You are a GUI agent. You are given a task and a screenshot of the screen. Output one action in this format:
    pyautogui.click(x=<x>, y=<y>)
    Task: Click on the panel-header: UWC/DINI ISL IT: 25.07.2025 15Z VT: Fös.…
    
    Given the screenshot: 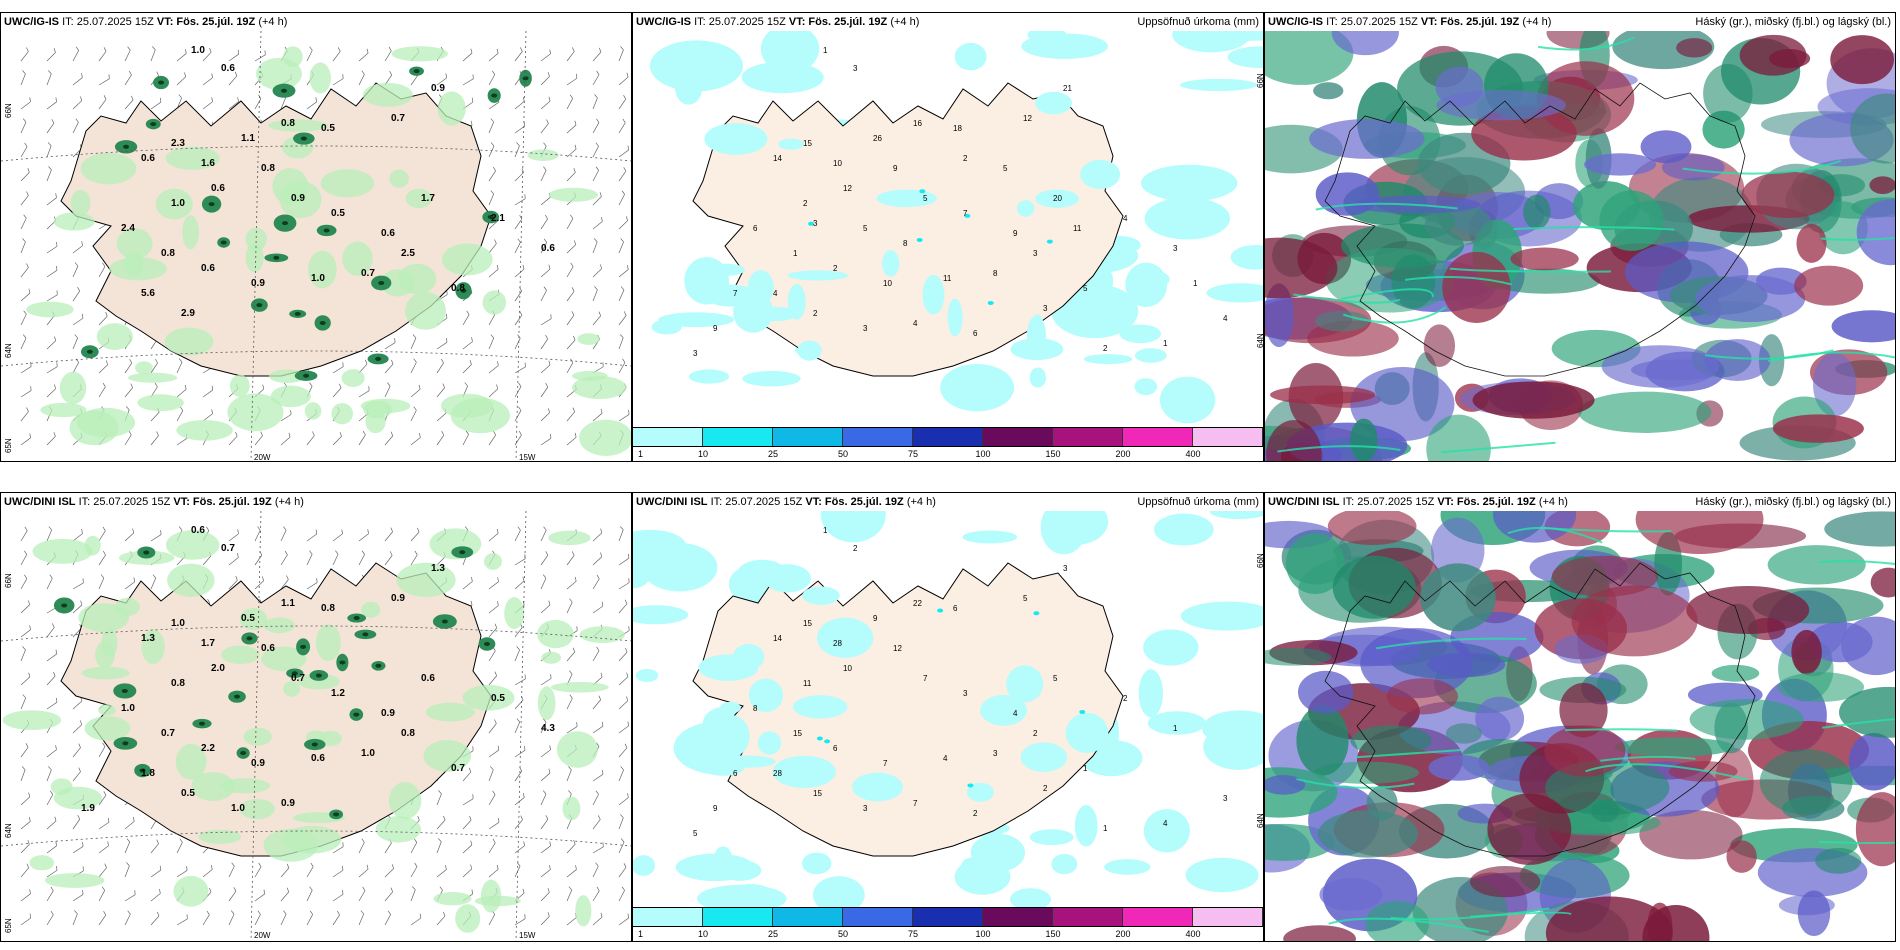 What is the action you would take?
    pyautogui.click(x=1580, y=502)
    